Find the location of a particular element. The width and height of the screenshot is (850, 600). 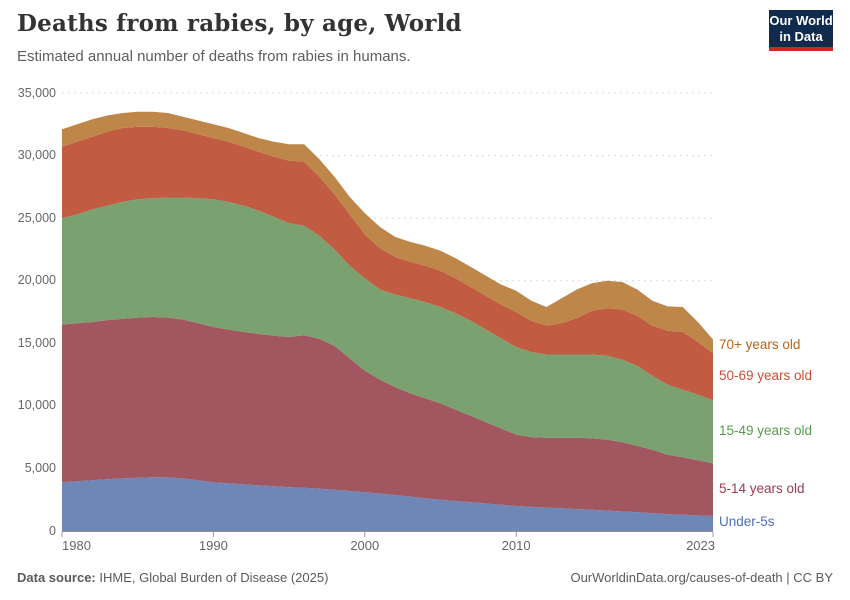

owid-logo: Our World in Data is located at coordinates (801, 30).